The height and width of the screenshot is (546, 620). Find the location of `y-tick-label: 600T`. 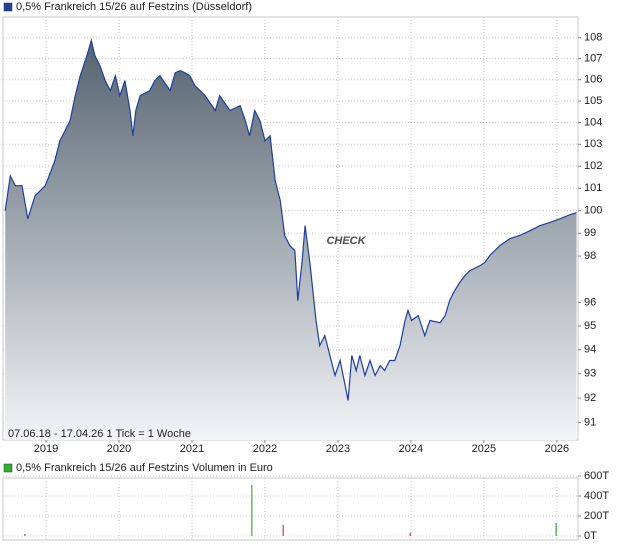

y-tick-label: 600T is located at coordinates (596, 476).